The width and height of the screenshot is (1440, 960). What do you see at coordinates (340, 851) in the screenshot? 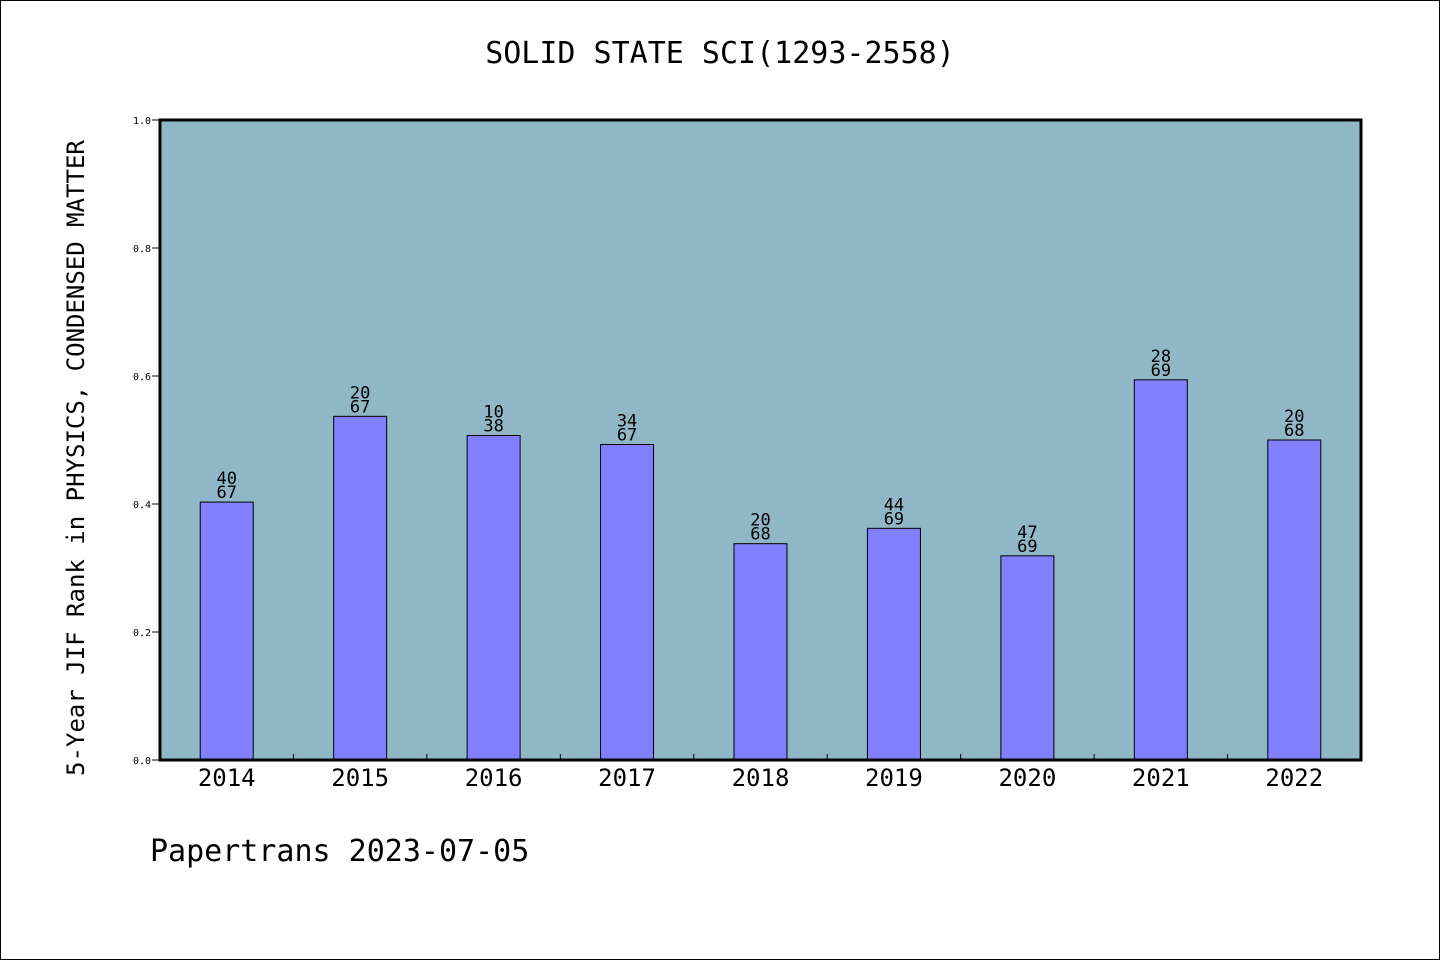
I see `footer-source-date: Papertrans 2023-07-05` at bounding box center [340, 851].